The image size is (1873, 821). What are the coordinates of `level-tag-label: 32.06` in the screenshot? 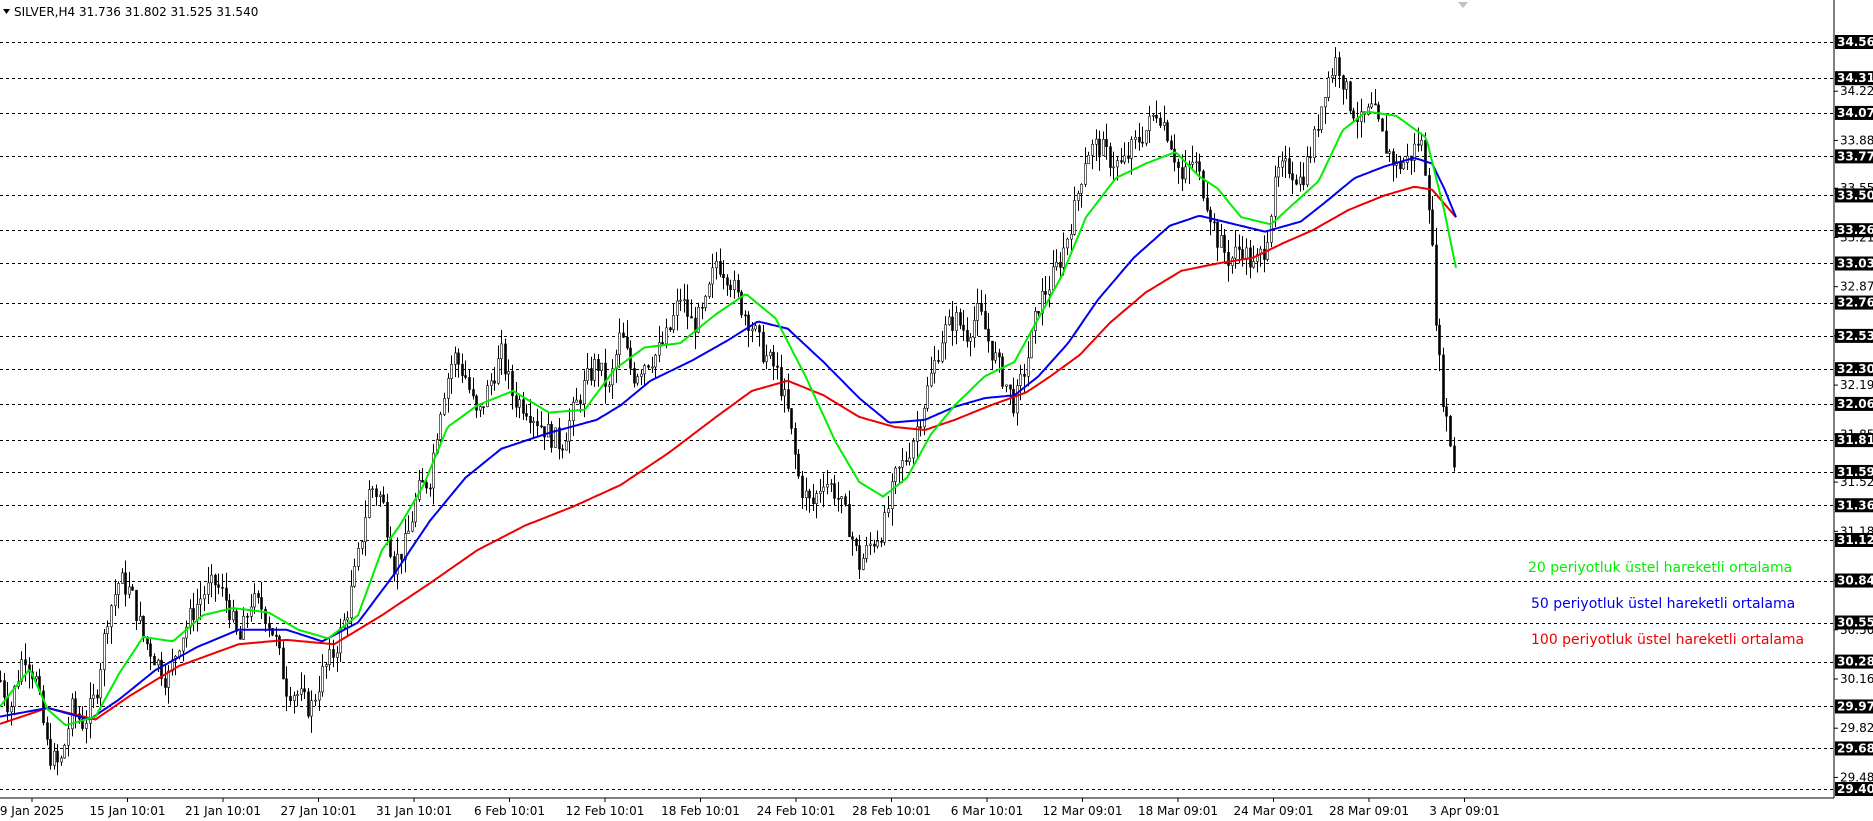 It's located at (1855, 404).